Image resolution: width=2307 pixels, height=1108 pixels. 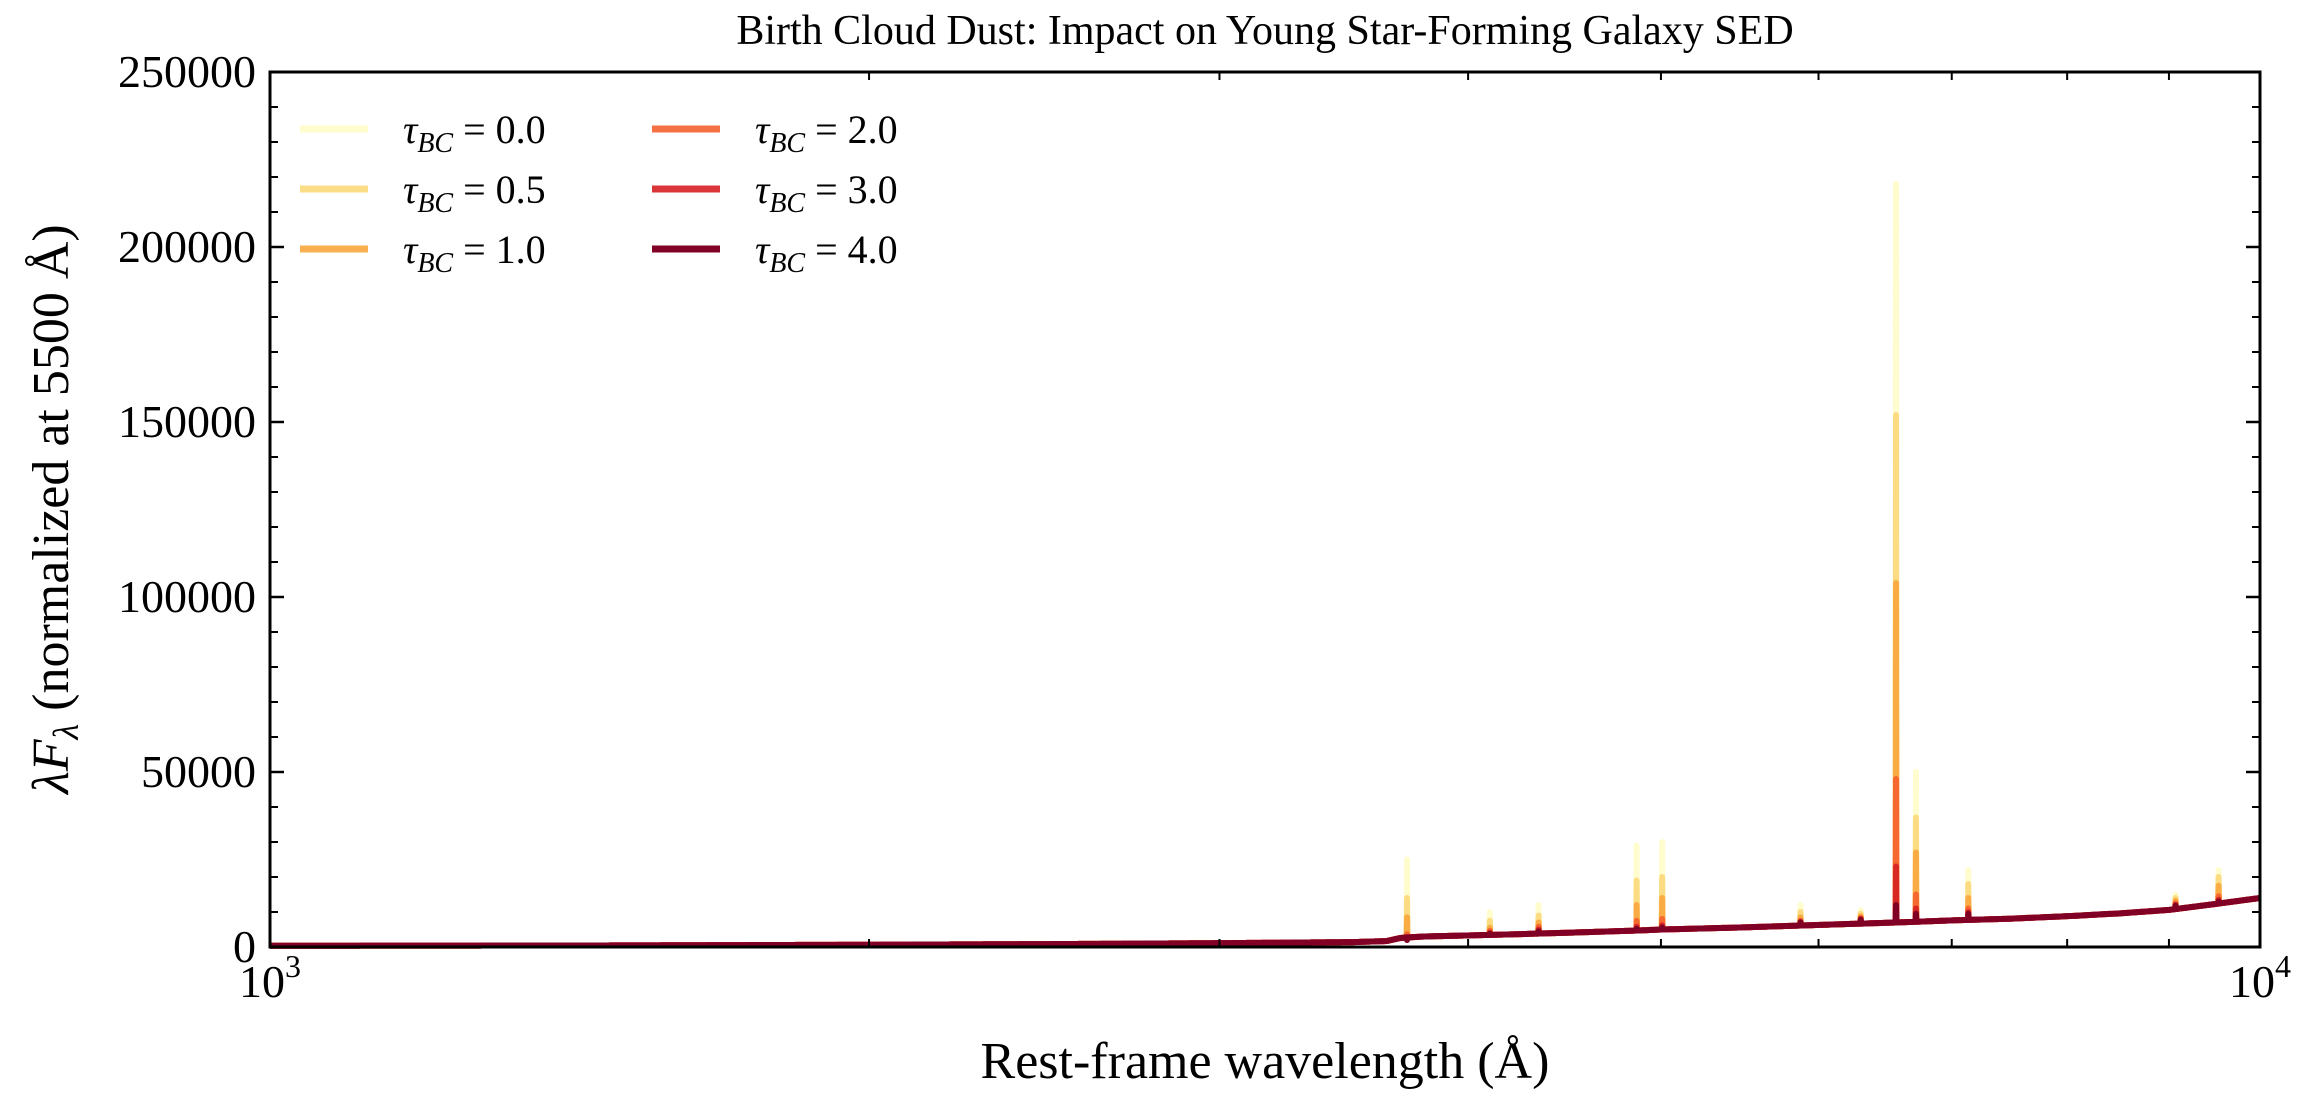 I want to click on y-axis-label: λFλ (normalized at 5500 Å), so click(x=54, y=510).